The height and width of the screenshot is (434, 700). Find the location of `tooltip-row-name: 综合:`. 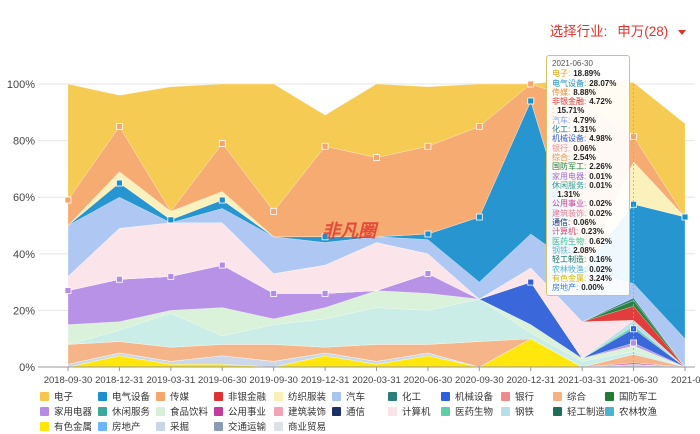

tooltip-row-name: 综合: is located at coordinates (561, 157).